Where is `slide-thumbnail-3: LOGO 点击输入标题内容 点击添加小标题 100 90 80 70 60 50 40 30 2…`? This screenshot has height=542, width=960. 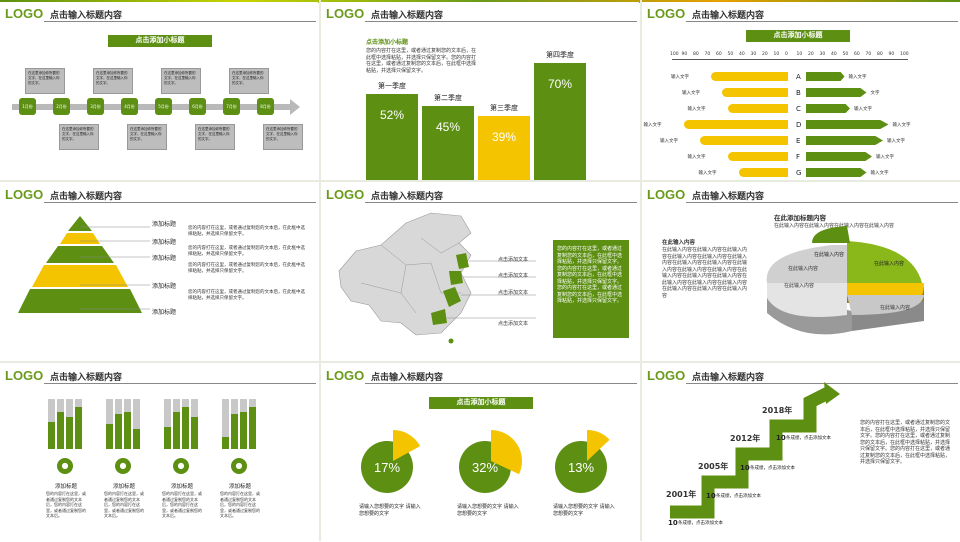 slide-thumbnail-3: LOGO 点击输入标题内容 点击添加小标题 100 90 80 70 60 50 40 30 2… is located at coordinates (801, 91).